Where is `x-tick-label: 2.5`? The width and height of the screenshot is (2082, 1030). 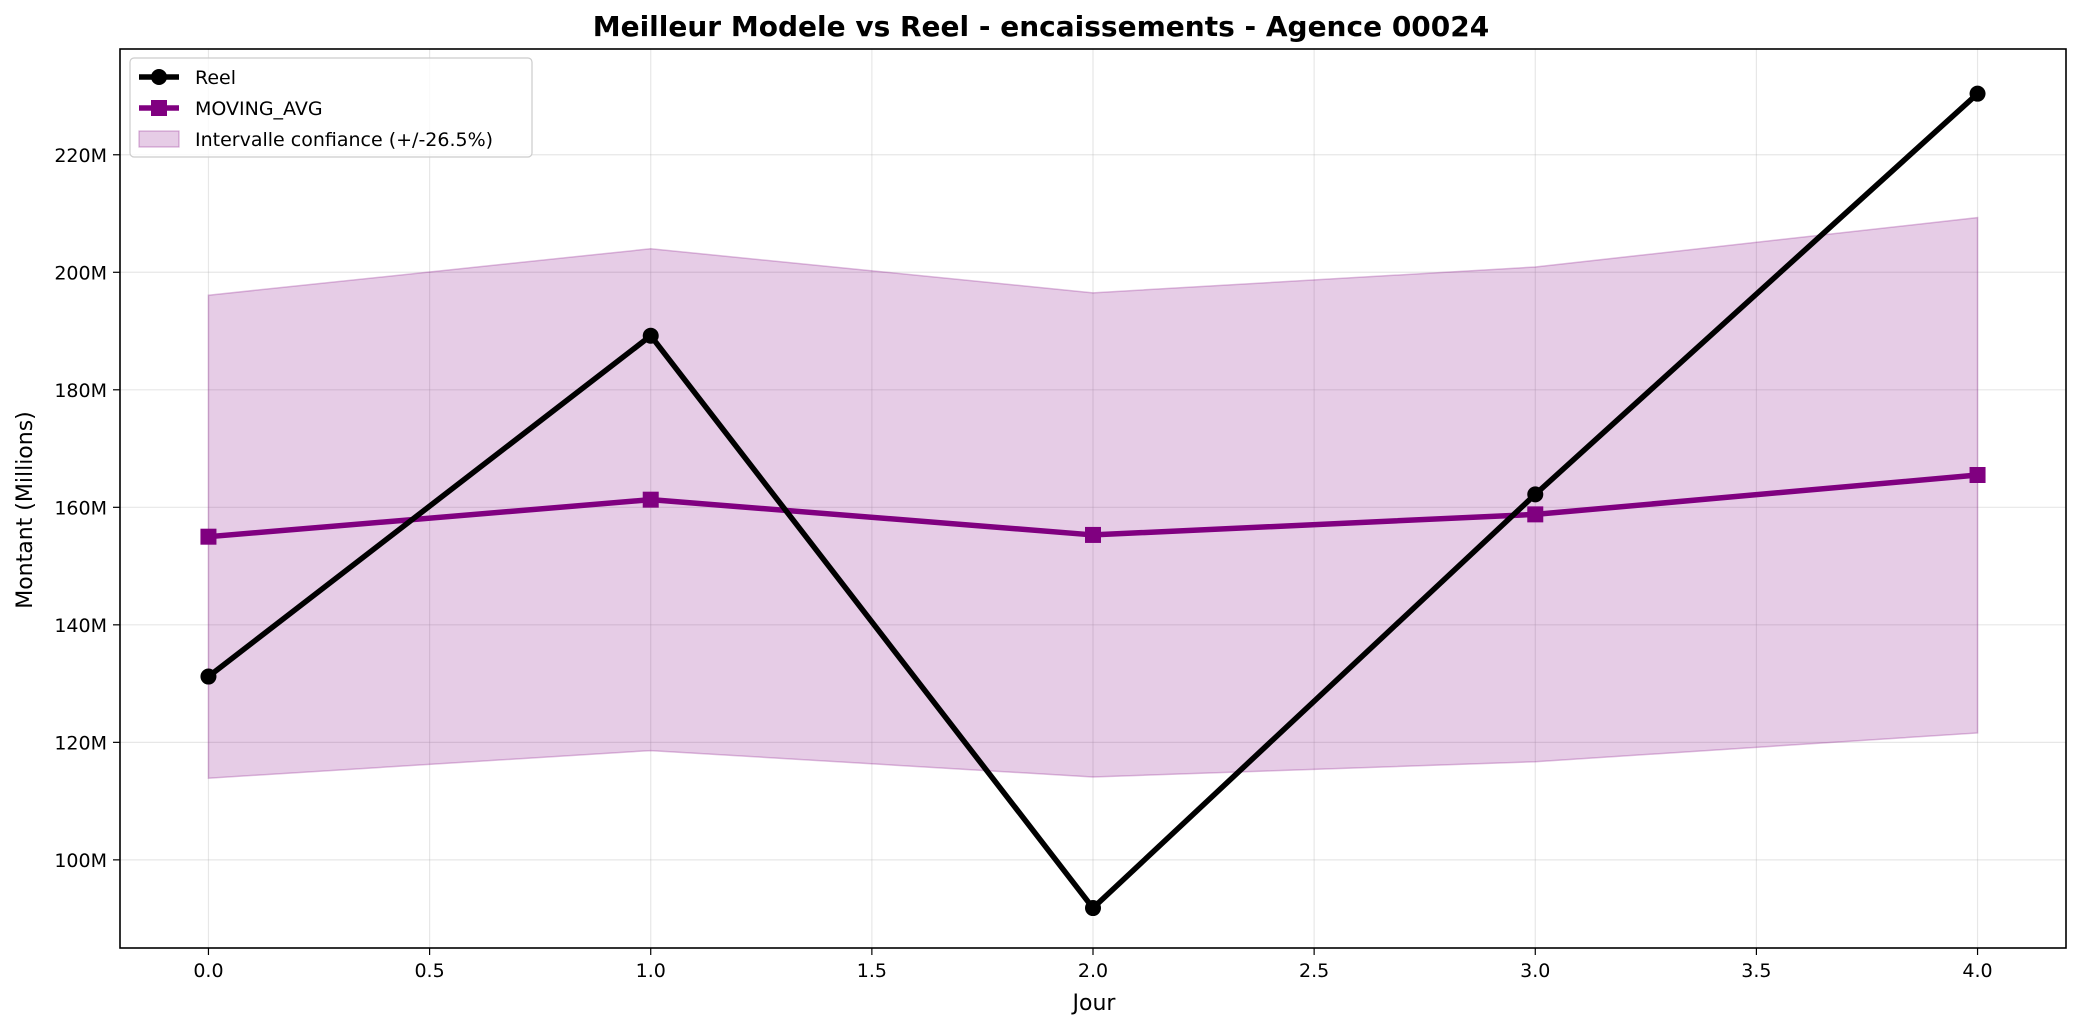
x-tick-label: 2.5 is located at coordinates (1314, 971).